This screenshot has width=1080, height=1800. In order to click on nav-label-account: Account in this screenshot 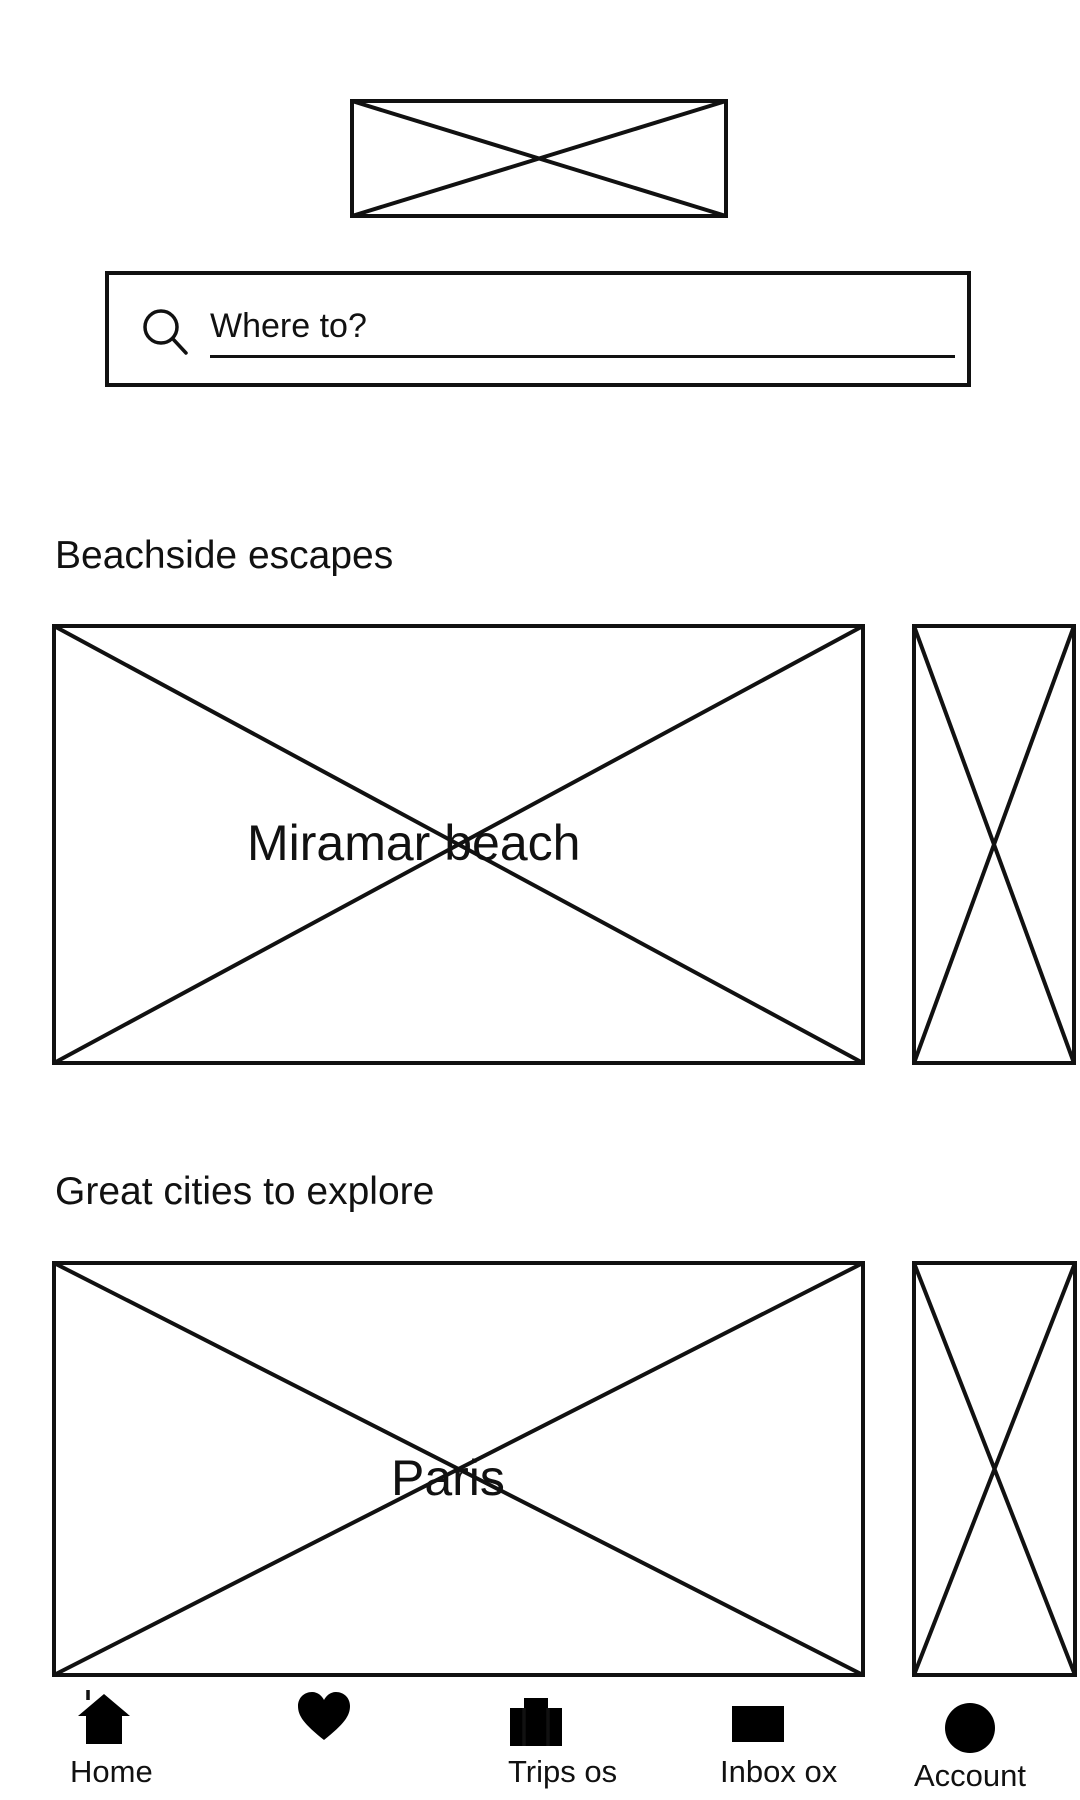, I will do `click(970, 1775)`.